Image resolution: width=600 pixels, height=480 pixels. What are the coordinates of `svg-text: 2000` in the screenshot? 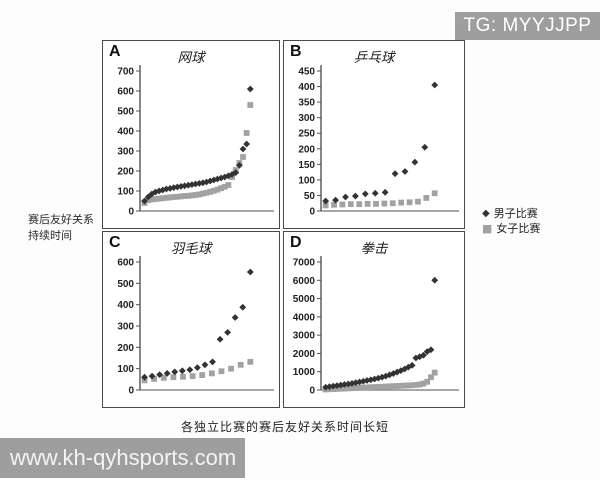 It's located at (304, 354).